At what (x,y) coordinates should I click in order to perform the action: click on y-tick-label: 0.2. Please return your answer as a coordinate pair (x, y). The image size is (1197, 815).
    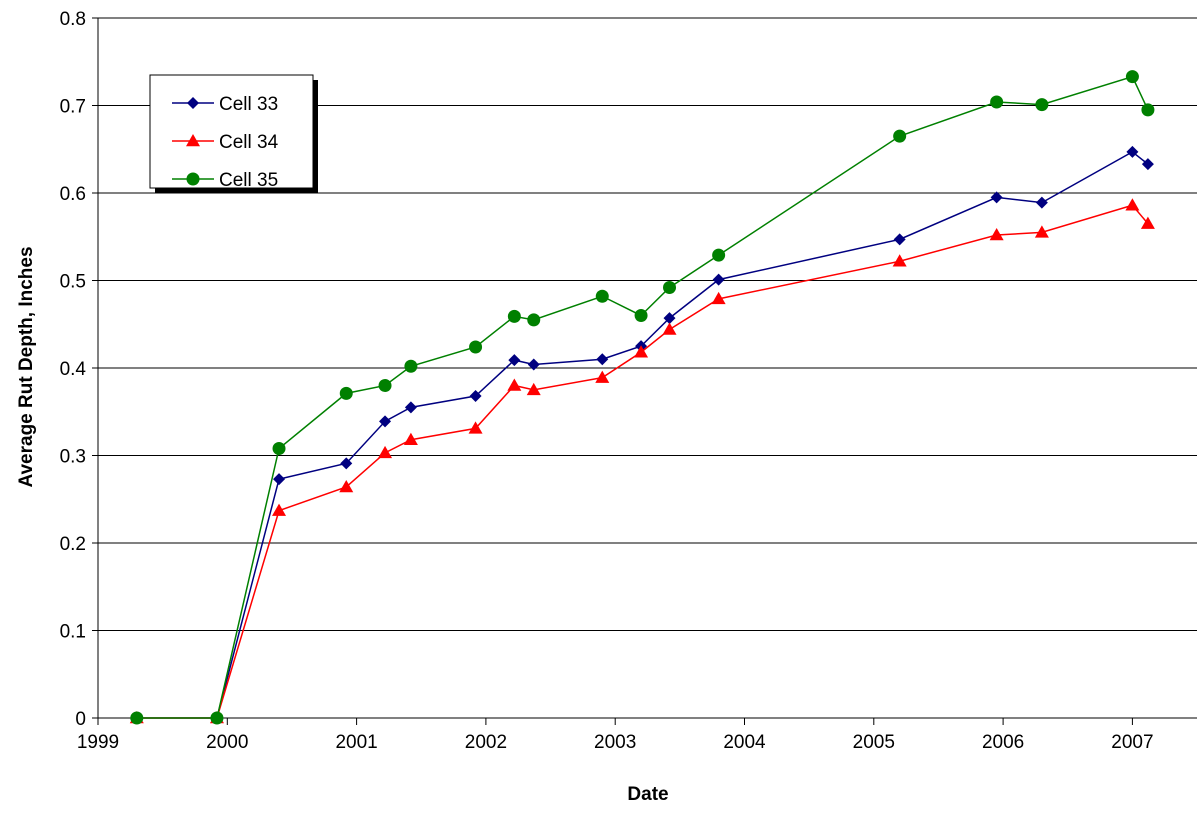
    Looking at the image, I should click on (73, 544).